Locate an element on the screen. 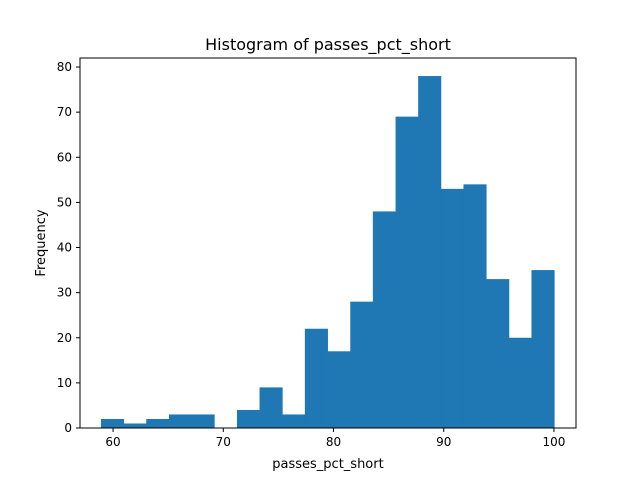  y-axis: 0 10 20 30 40 50 60 70 80 is located at coordinates (68, 247).